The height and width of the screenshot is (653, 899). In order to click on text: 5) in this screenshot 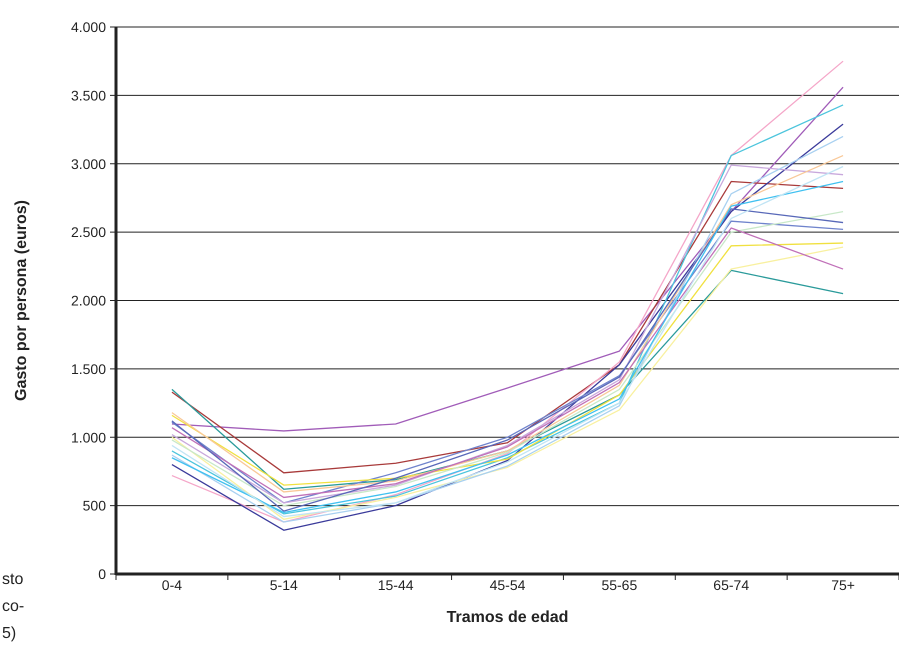, I will do `click(9, 633)`.